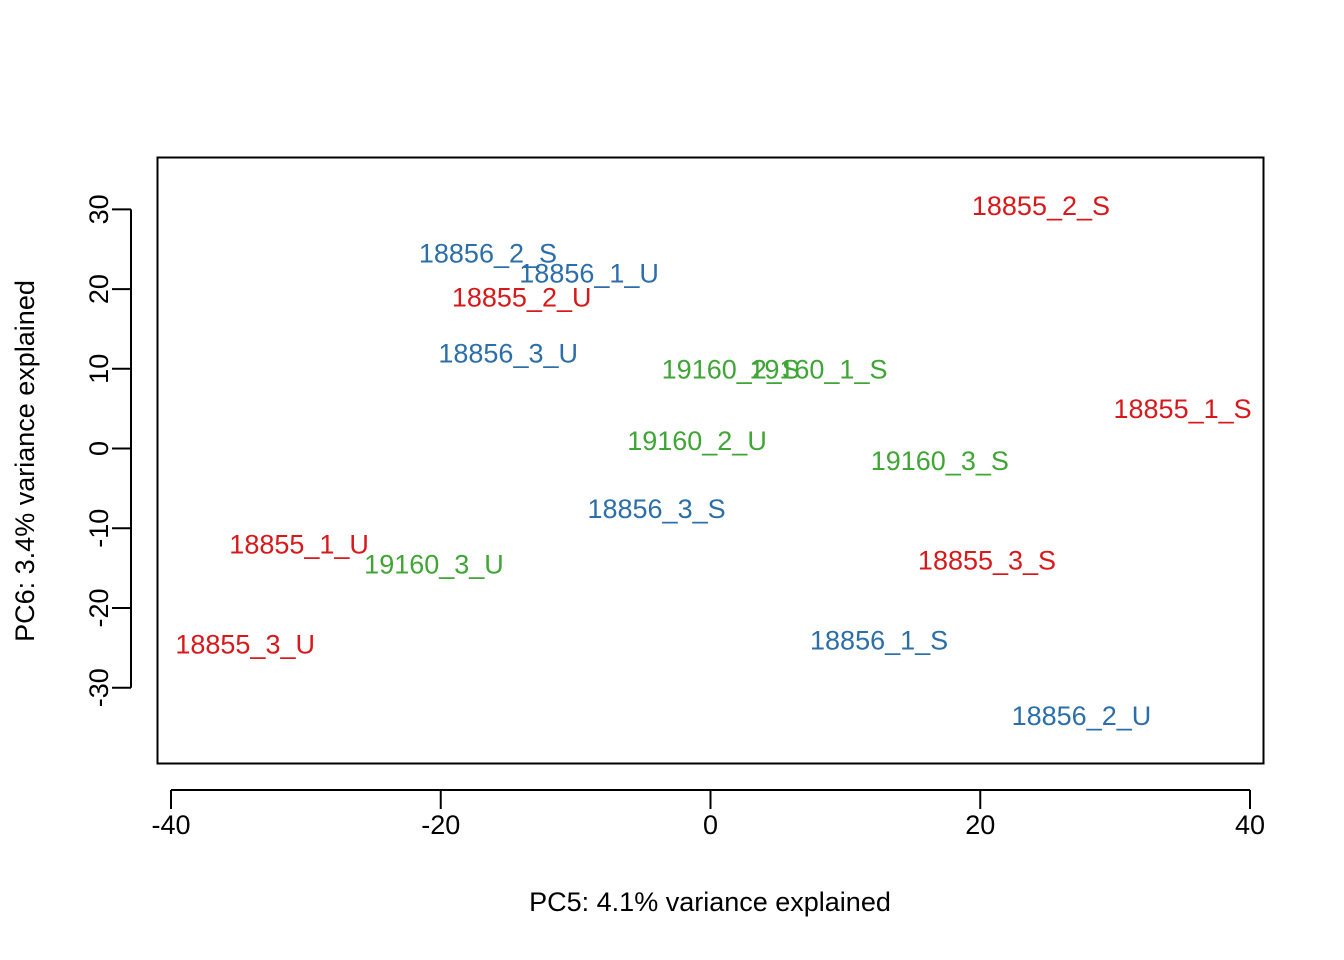  I want to click on point-label: 18856_2_S, so click(488, 254).